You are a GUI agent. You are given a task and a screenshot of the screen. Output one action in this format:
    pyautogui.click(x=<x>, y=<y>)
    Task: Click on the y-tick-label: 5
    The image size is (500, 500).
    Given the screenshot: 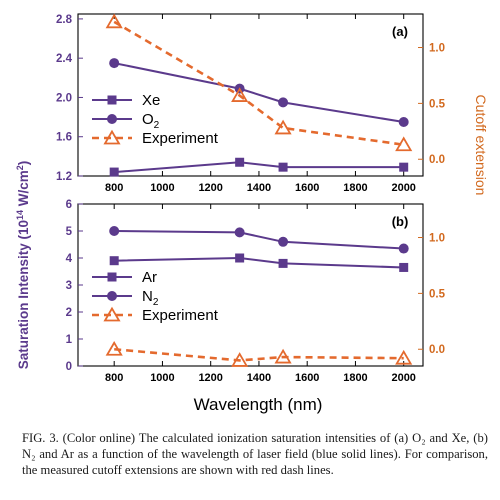 What is the action you would take?
    pyautogui.click(x=69, y=232)
    